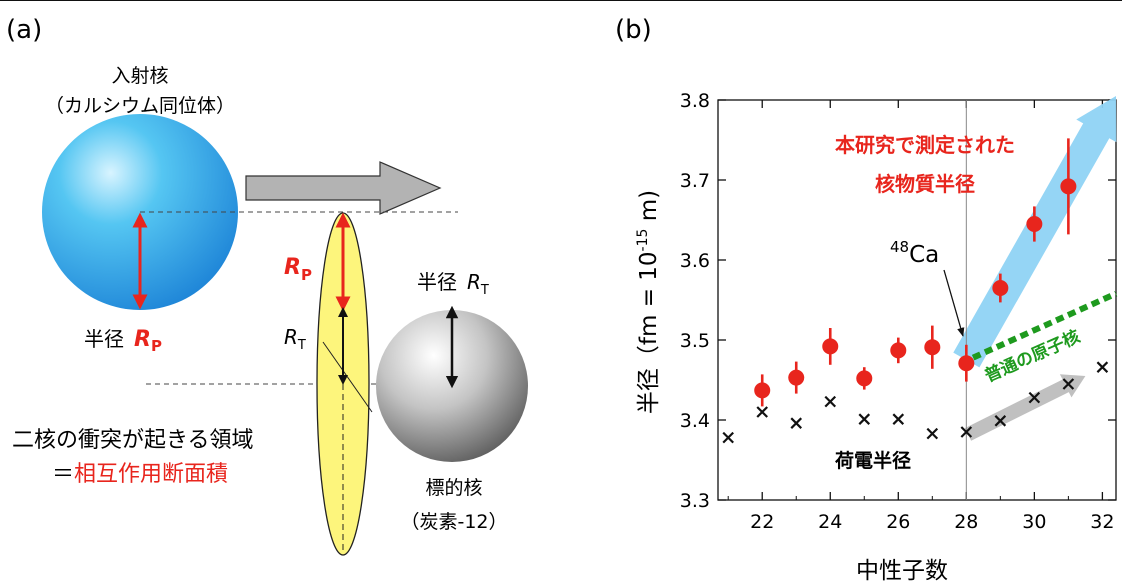 The height and width of the screenshot is (585, 1122). Describe the element at coordinates (1102, 522) in the screenshot. I see `x-tick-label: 32` at that location.